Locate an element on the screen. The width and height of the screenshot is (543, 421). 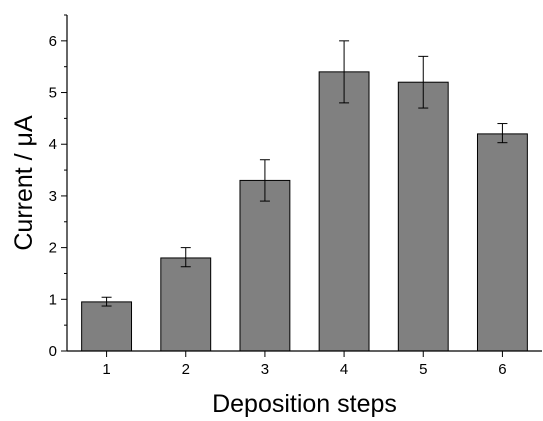
x-axis-title: Deposition steps is located at coordinates (304, 404).